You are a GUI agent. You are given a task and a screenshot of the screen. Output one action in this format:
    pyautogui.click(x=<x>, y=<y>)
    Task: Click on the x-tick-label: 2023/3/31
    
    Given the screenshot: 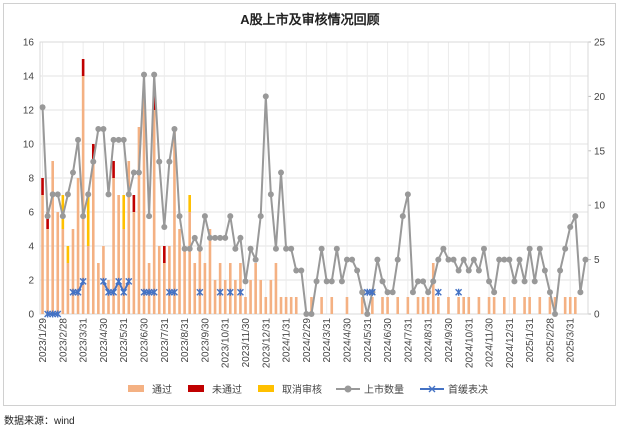 What is the action you would take?
    pyautogui.click(x=84, y=340)
    